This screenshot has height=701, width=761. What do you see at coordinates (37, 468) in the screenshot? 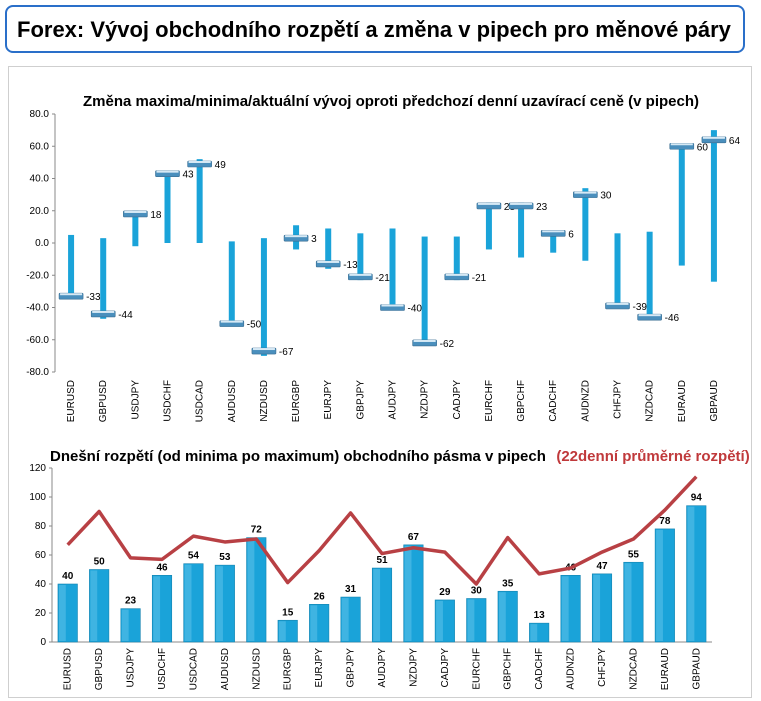
I see `chart2-y-tick-label: 120` at bounding box center [37, 468].